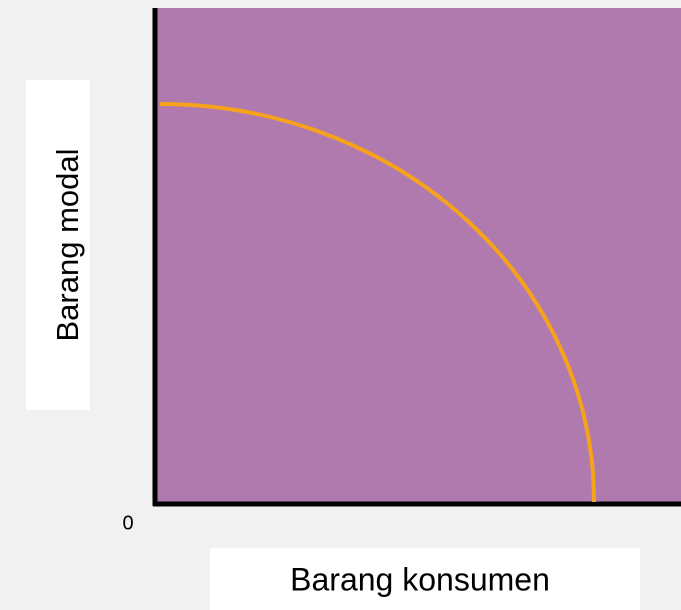 Image resolution: width=681 pixels, height=610 pixels. I want to click on x-label-box, so click(425, 579).